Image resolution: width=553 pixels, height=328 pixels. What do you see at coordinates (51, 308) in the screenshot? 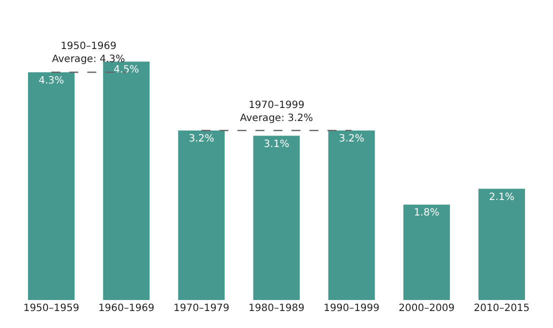
I see `x-tick-label: 1950–1959` at bounding box center [51, 308].